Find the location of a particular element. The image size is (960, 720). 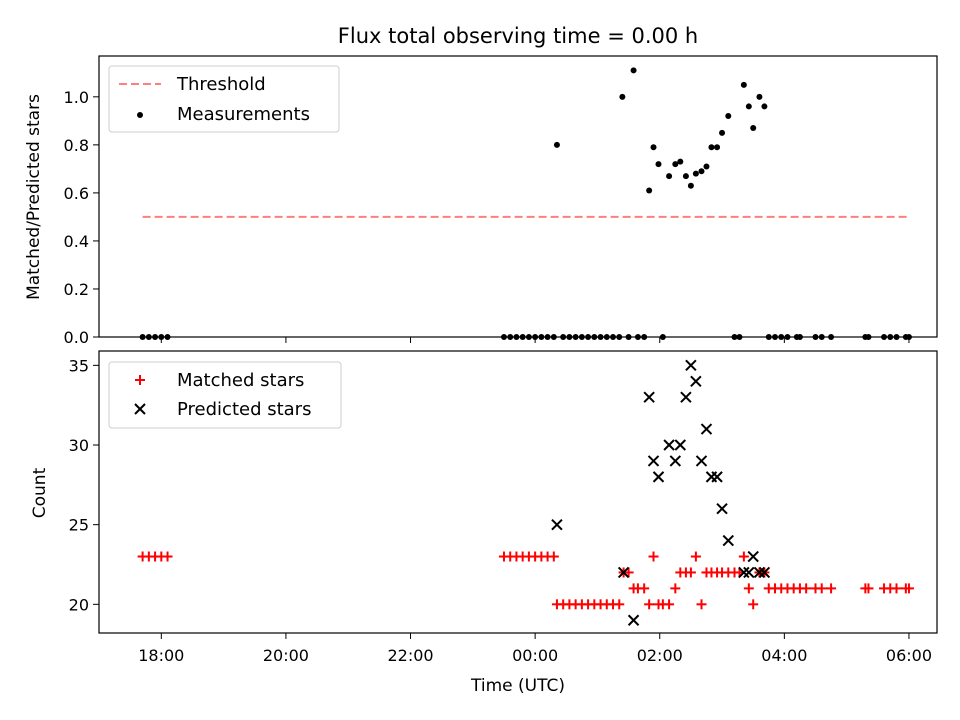

legend-predicted-swatch is located at coordinates (140, 409).